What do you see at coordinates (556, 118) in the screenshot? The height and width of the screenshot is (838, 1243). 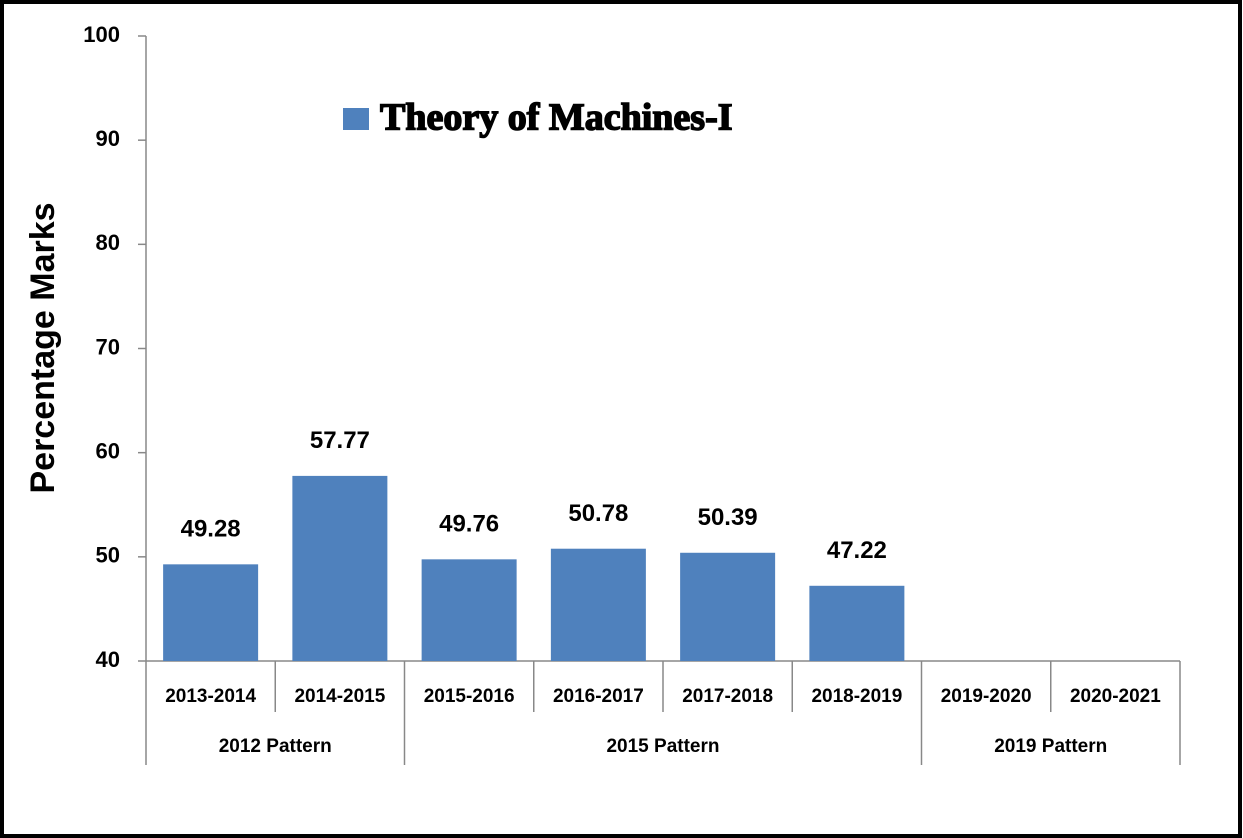 I see `legend-label: Theory of Machines-I` at bounding box center [556, 118].